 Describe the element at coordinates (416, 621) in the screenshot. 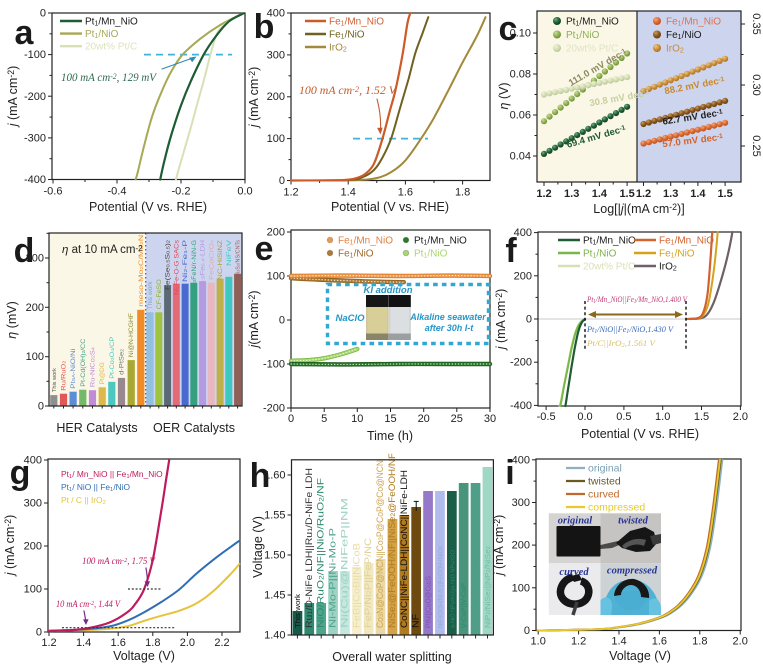

I see `svg-text: NF` at that location.